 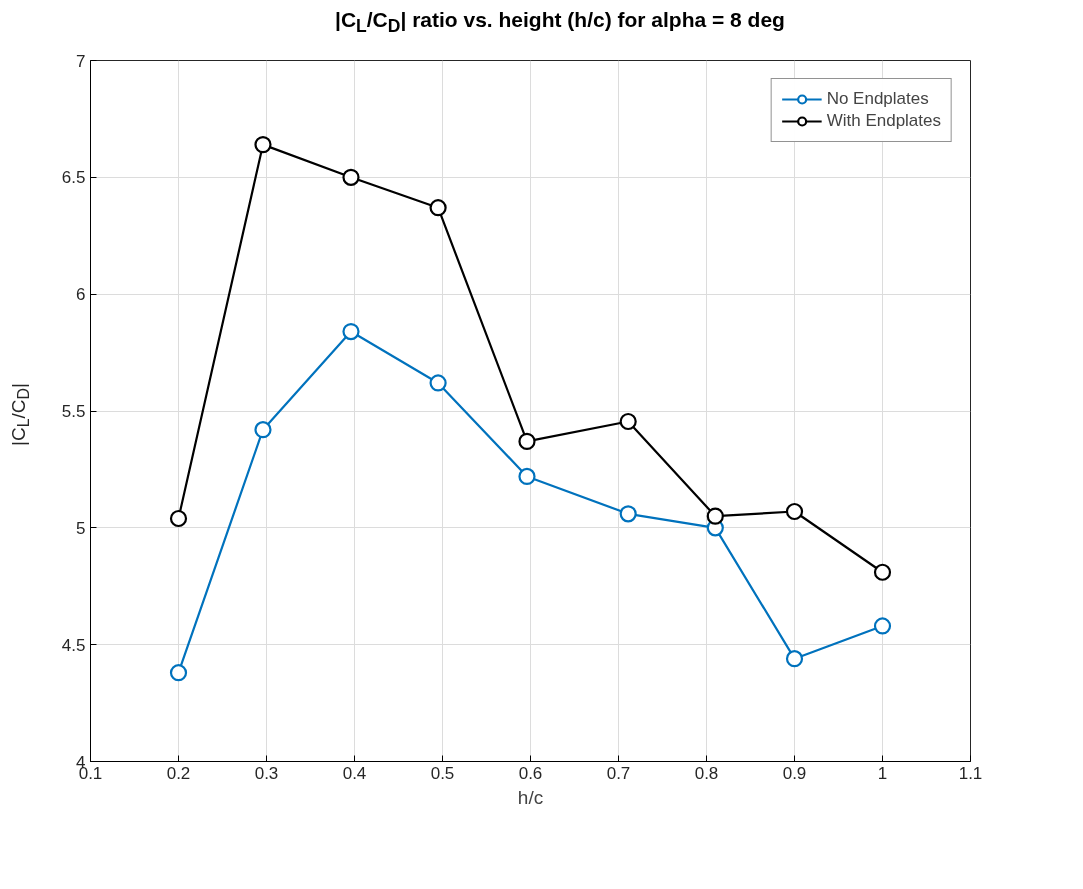 What do you see at coordinates (266, 773) in the screenshot?
I see `x-tick-label: 0.3` at bounding box center [266, 773].